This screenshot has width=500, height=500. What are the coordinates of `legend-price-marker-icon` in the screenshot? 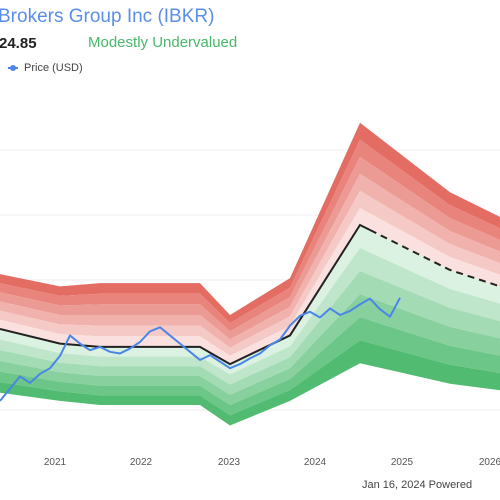 It's located at (13, 68).